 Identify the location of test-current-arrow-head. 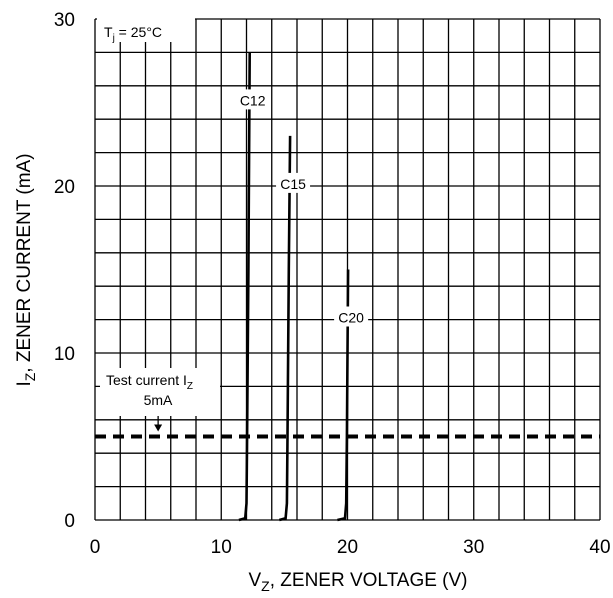
(158, 428).